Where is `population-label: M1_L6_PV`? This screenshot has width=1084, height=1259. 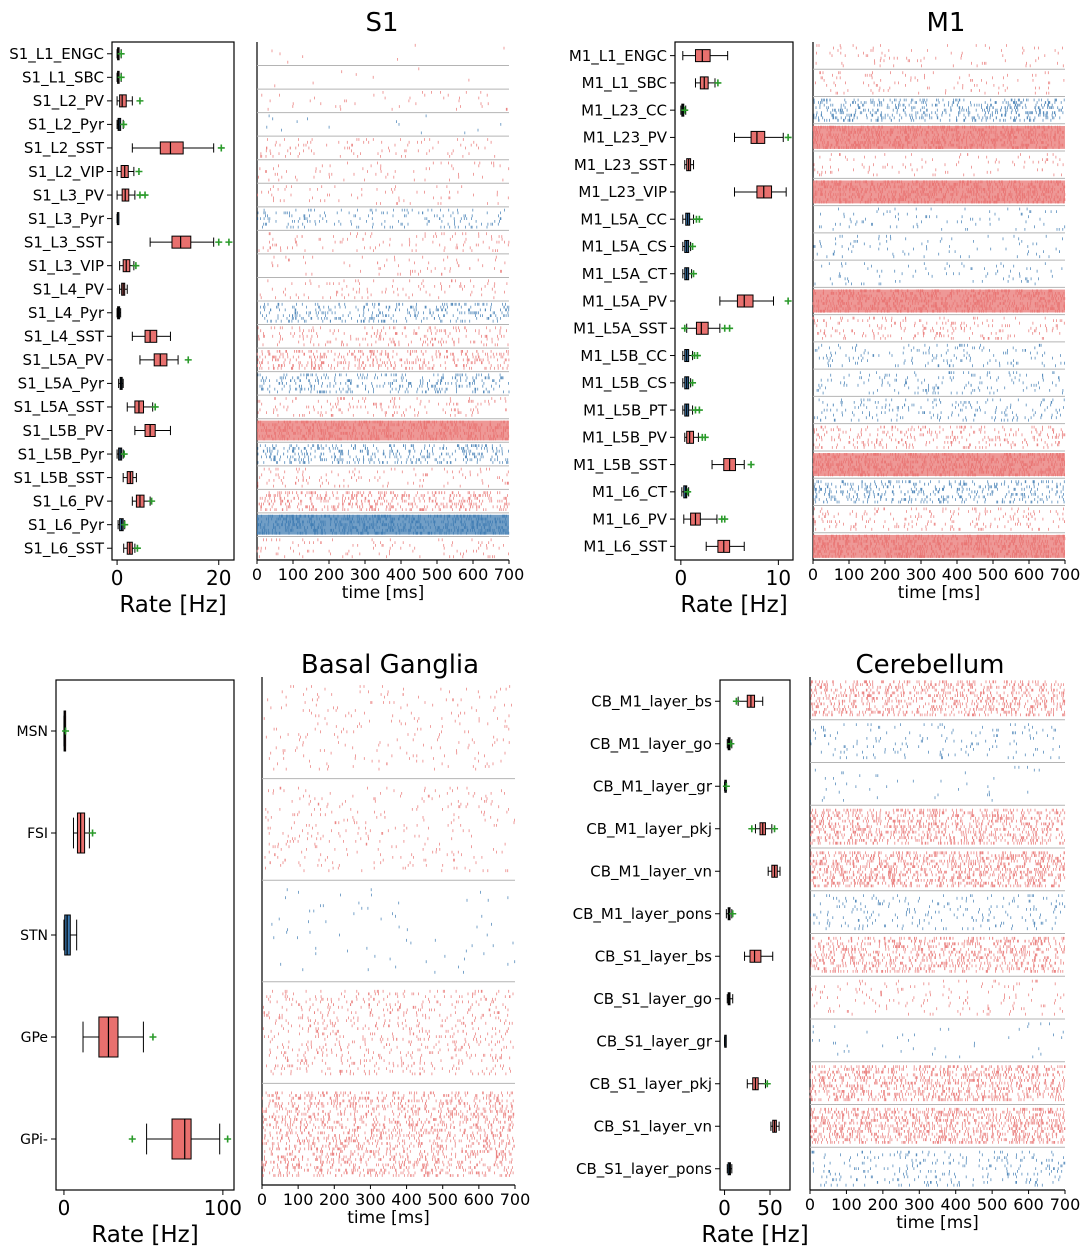
population-label: M1_L6_PV is located at coordinates (629, 519).